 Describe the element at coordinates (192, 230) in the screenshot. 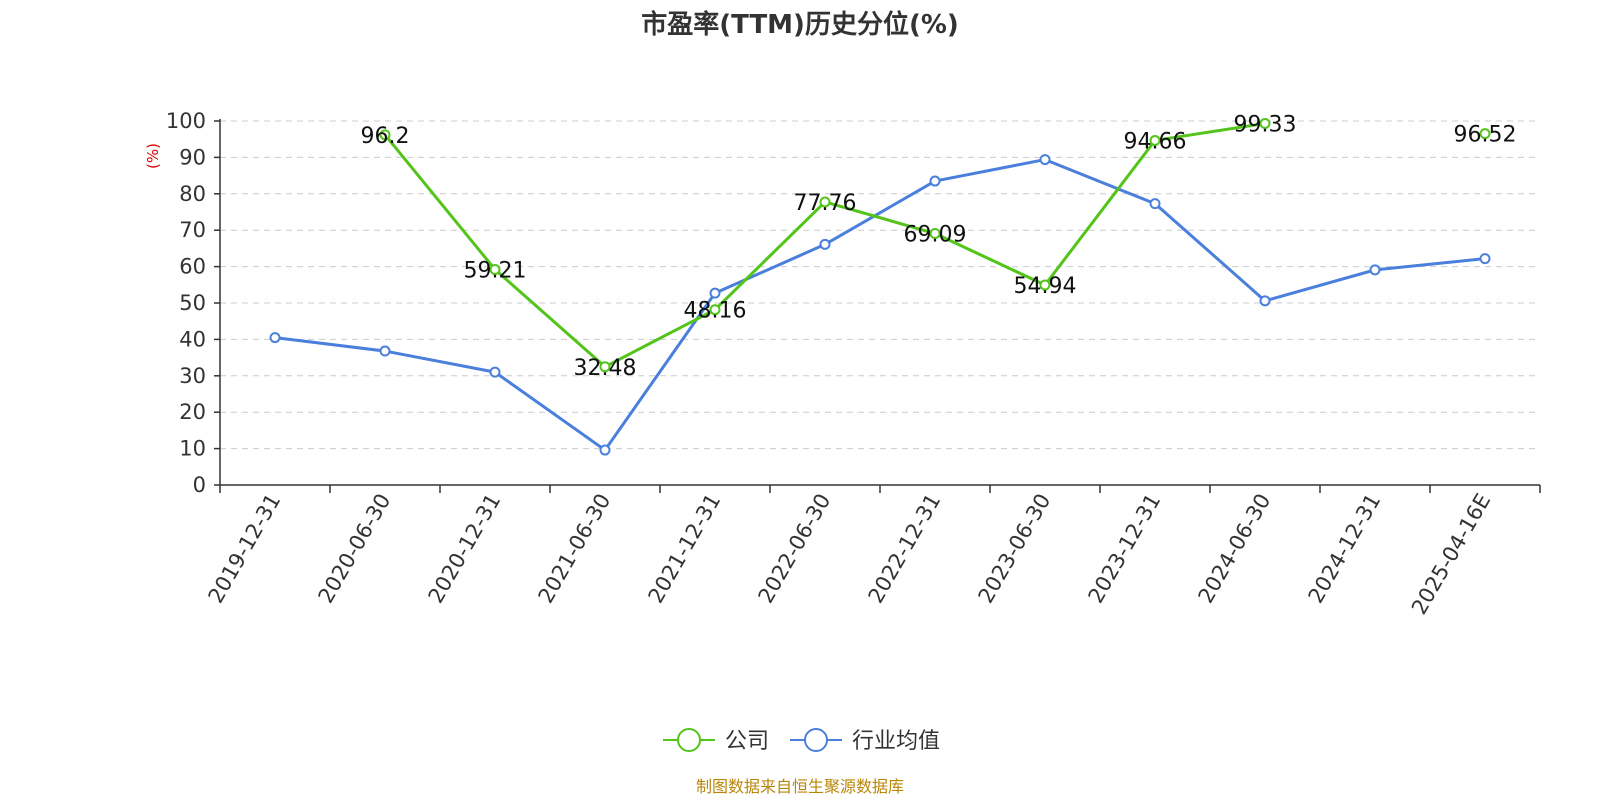

I see `y-tick-label: 70` at that location.